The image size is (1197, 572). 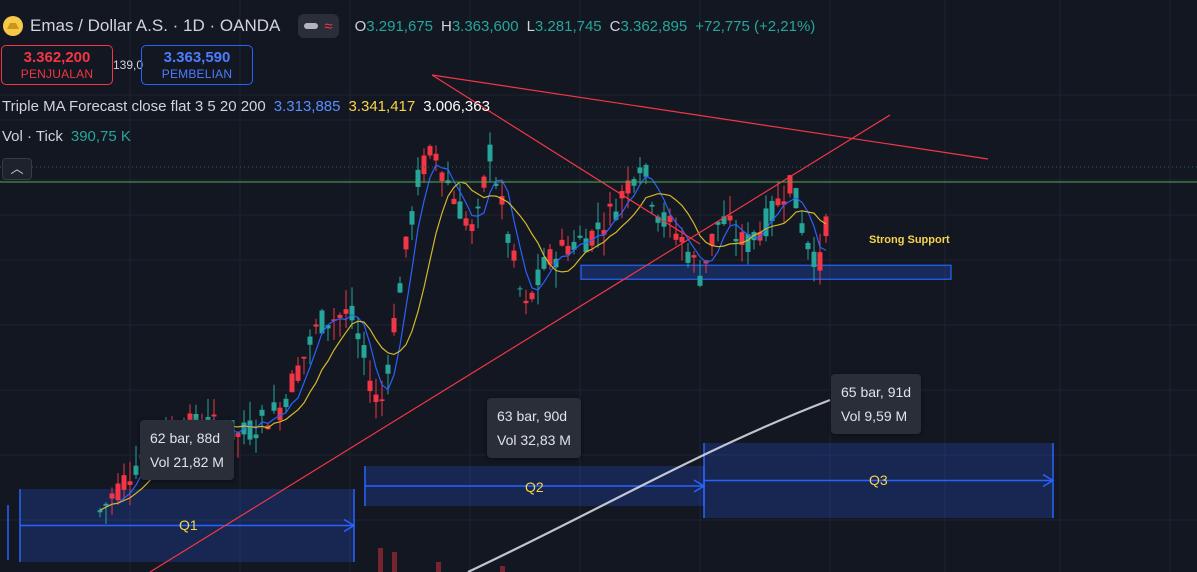 I want to click on ma-fast-value: 3.313,885, so click(x=307, y=106).